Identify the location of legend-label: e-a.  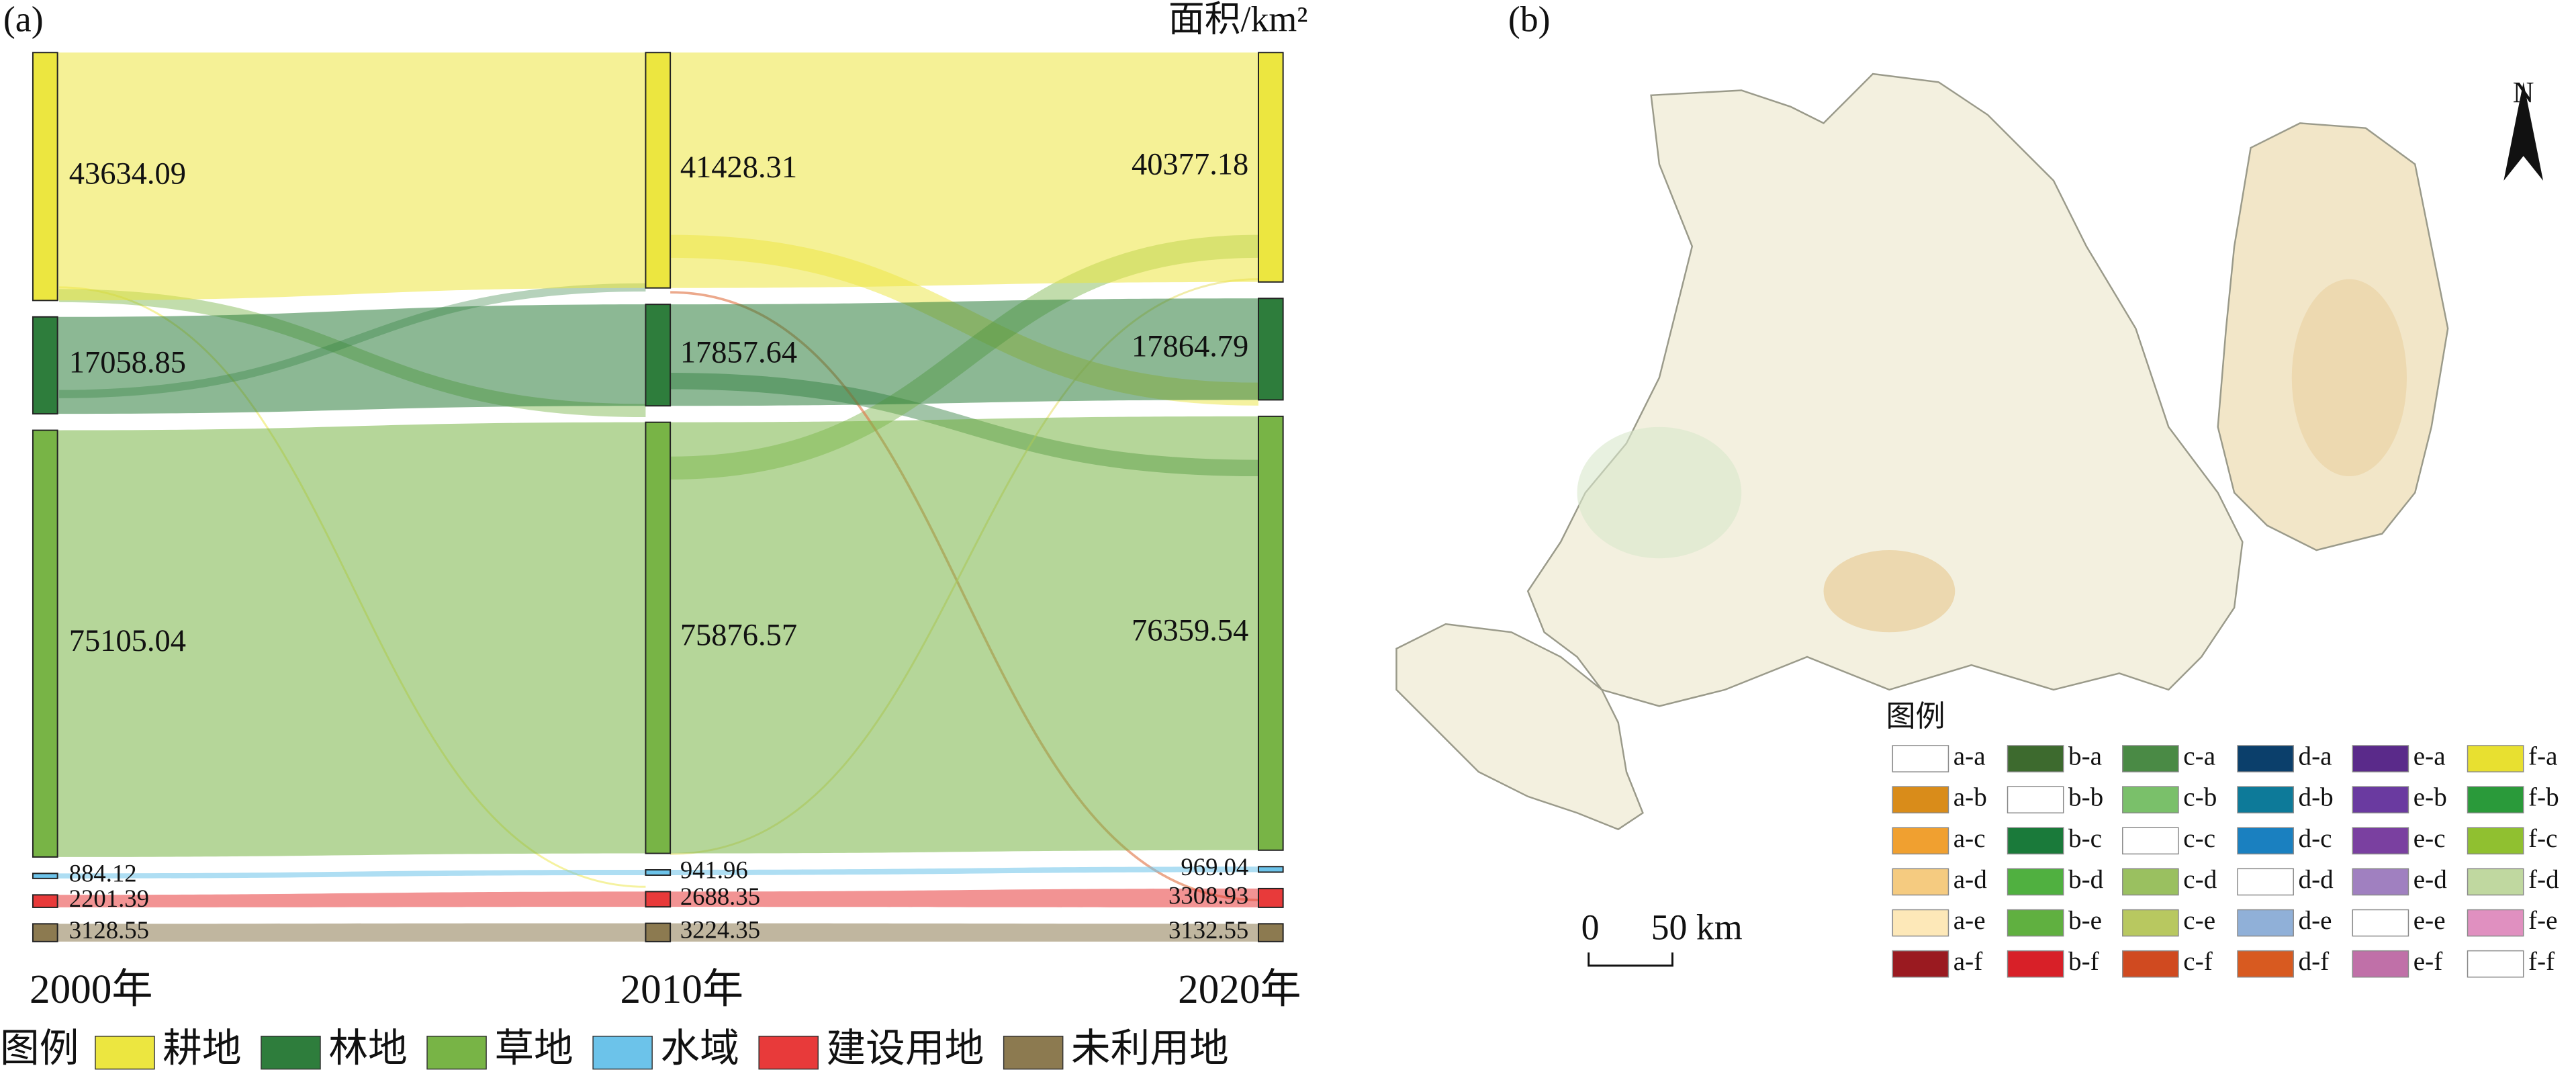
(2429, 756).